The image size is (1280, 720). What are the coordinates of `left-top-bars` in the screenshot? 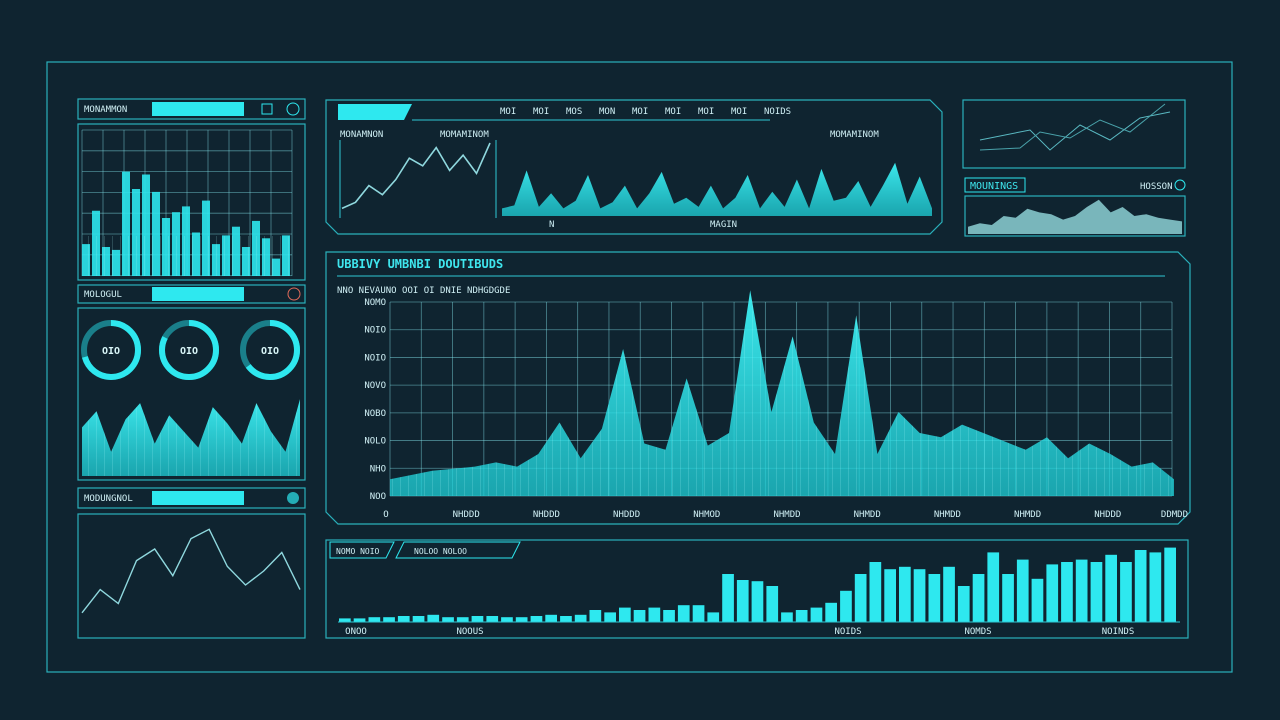 It's located at (187, 223).